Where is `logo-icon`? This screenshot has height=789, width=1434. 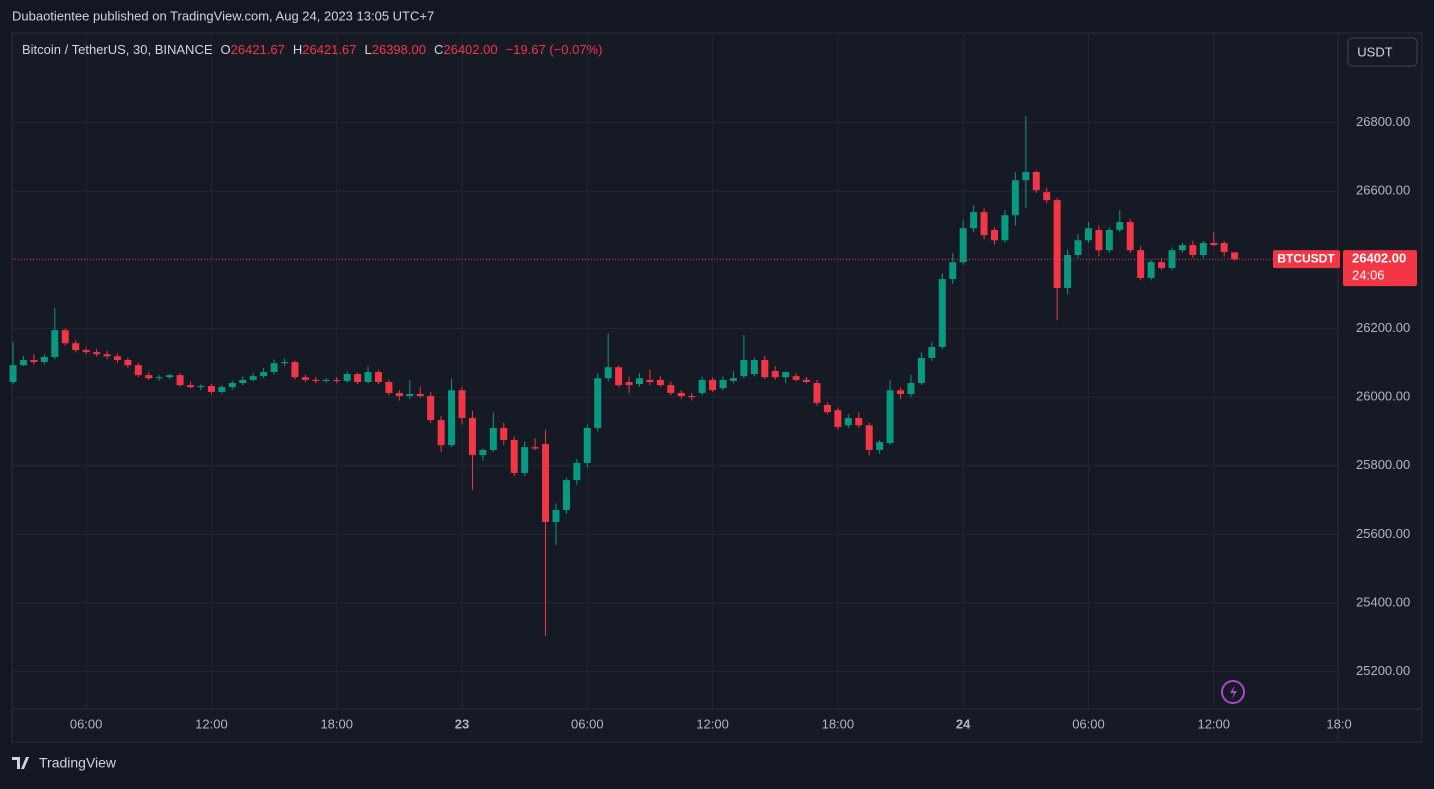 logo-icon is located at coordinates (20, 763).